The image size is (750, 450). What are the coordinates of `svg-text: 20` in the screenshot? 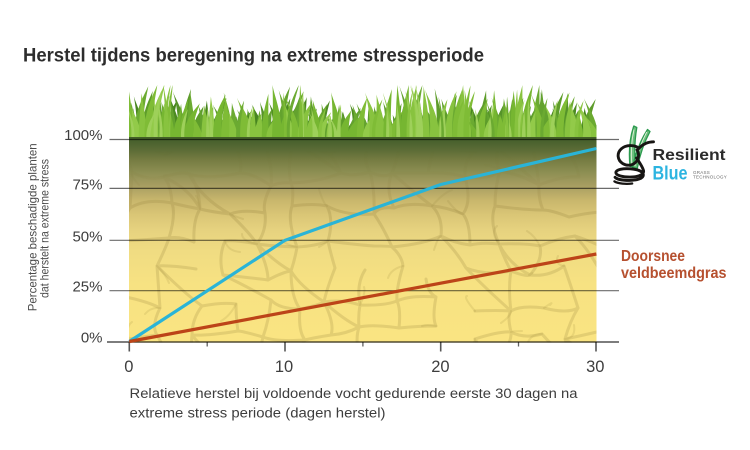 It's located at (440, 367).